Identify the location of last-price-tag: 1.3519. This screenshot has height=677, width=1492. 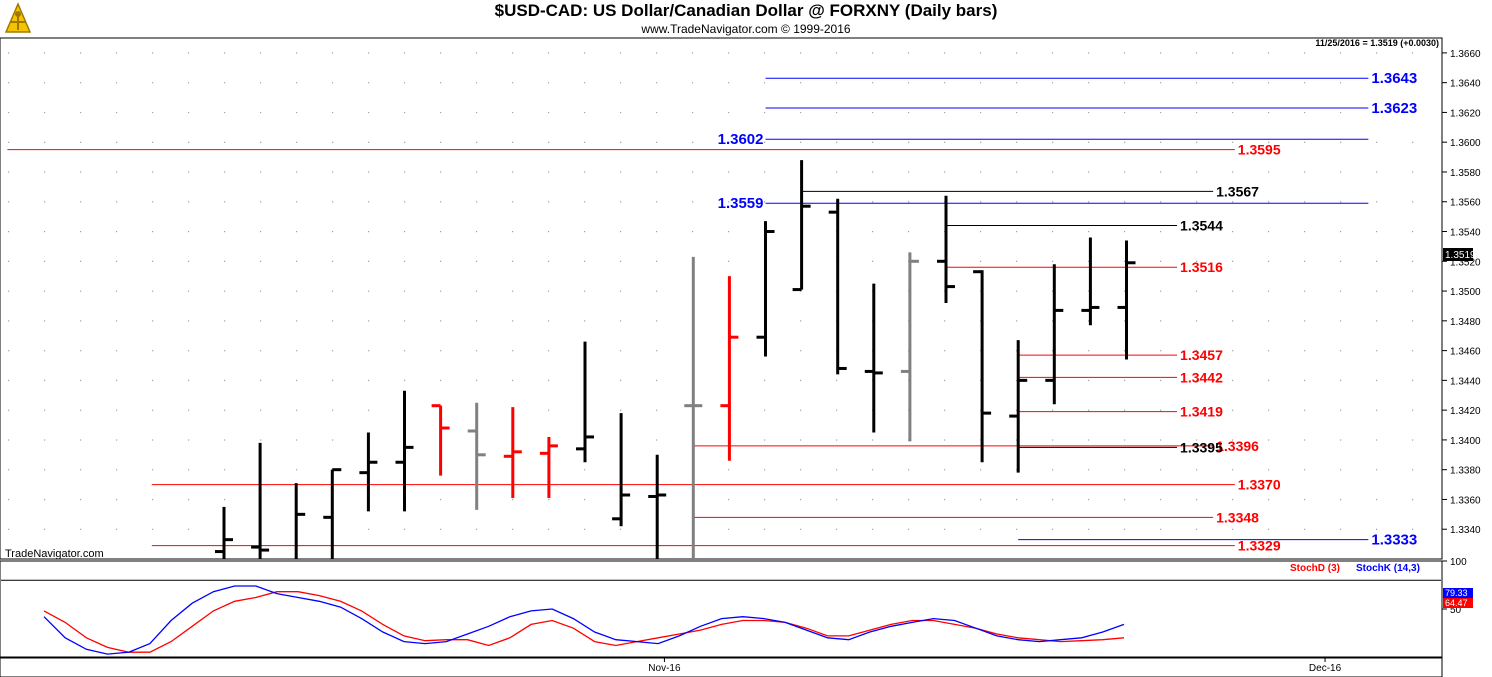
(1460, 255).